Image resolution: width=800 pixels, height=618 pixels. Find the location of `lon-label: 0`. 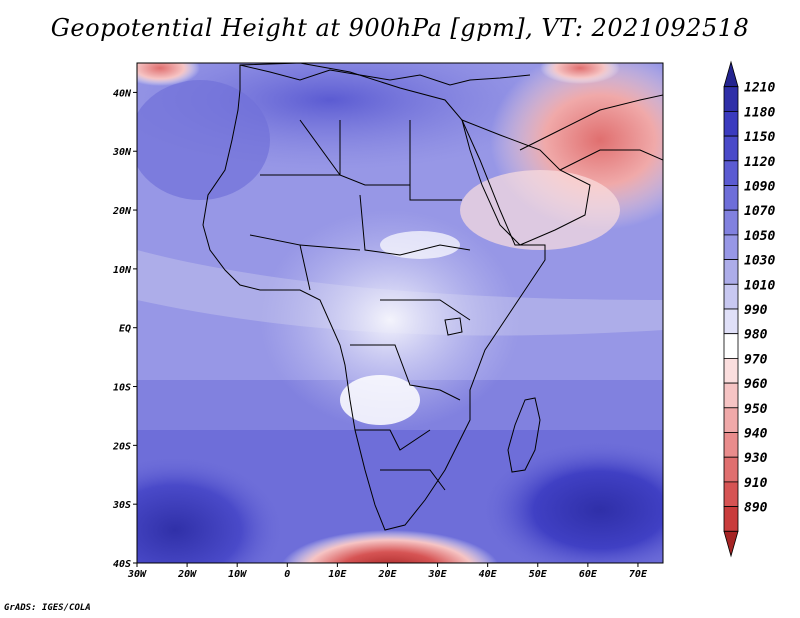

lon-label: 0 is located at coordinates (287, 574).